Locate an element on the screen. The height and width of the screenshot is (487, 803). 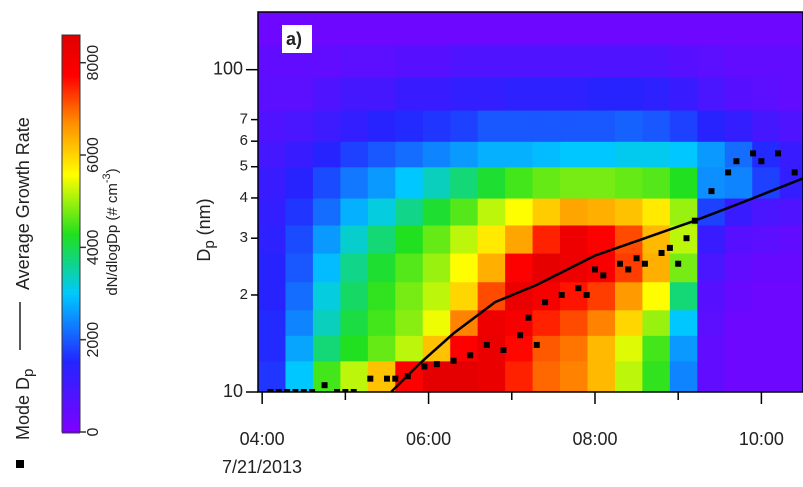
x-tick-label: 04:00 is located at coordinates (262, 439).